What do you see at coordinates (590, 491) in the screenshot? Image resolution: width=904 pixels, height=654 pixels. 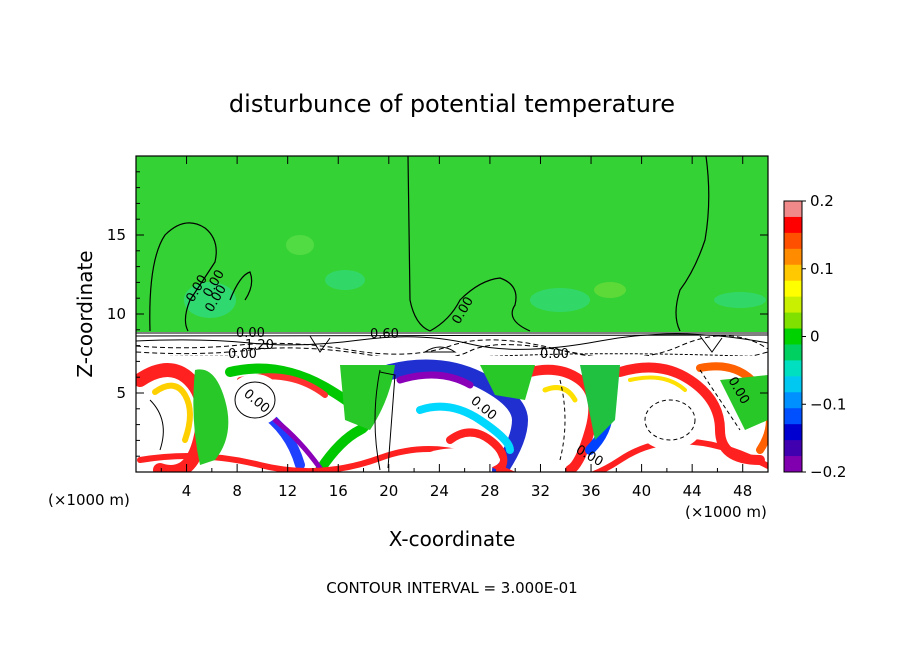 I see `x-tick-label: 36` at bounding box center [590, 491].